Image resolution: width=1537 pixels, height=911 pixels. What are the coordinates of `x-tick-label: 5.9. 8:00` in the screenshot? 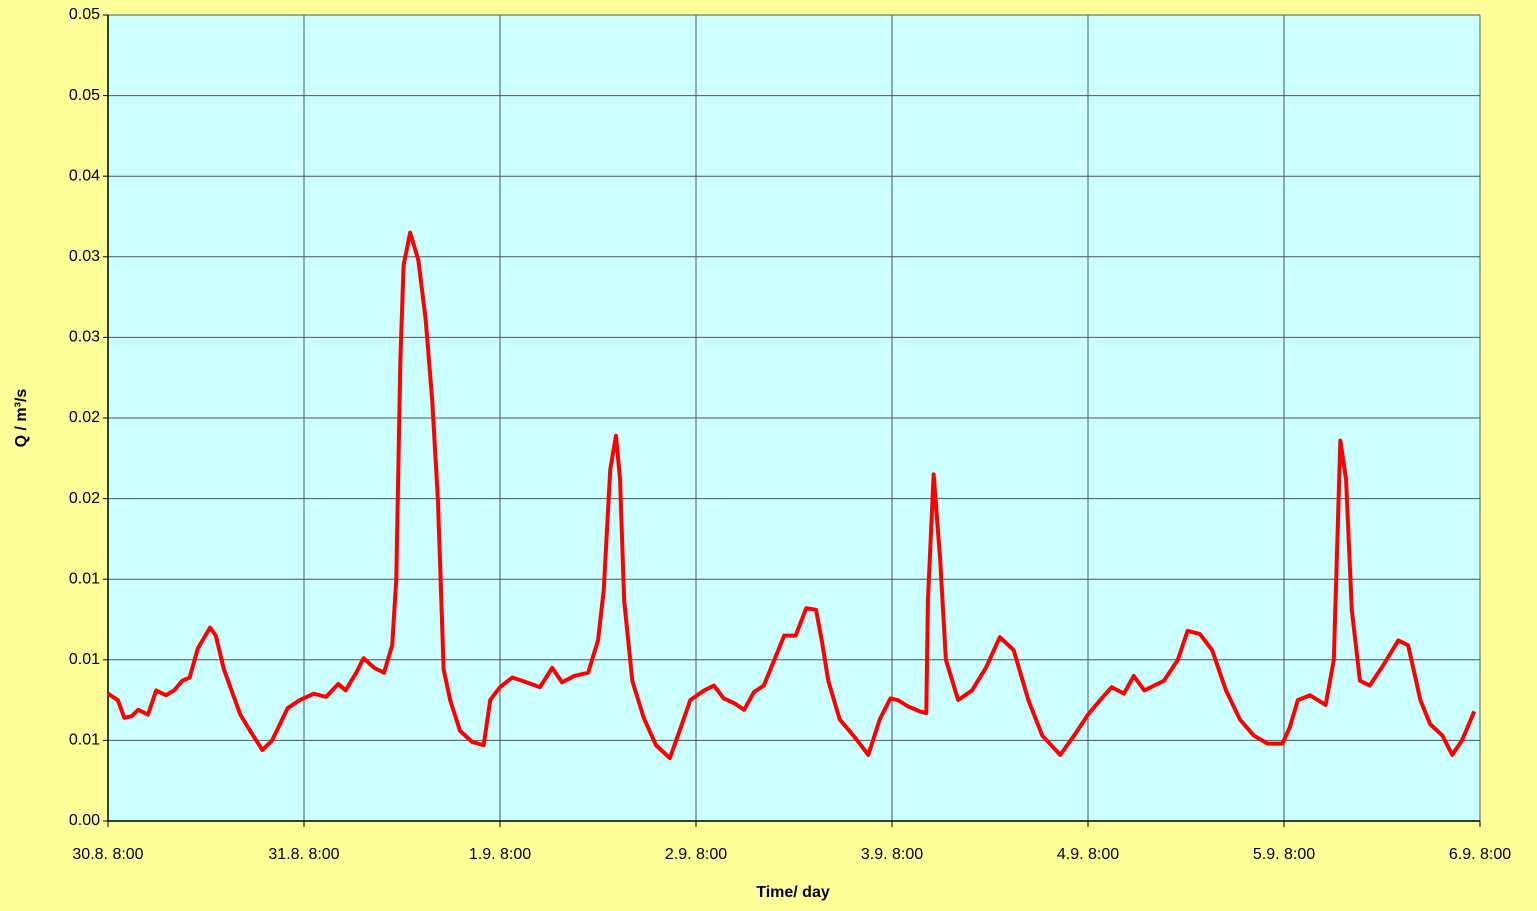 It's located at (1284, 854).